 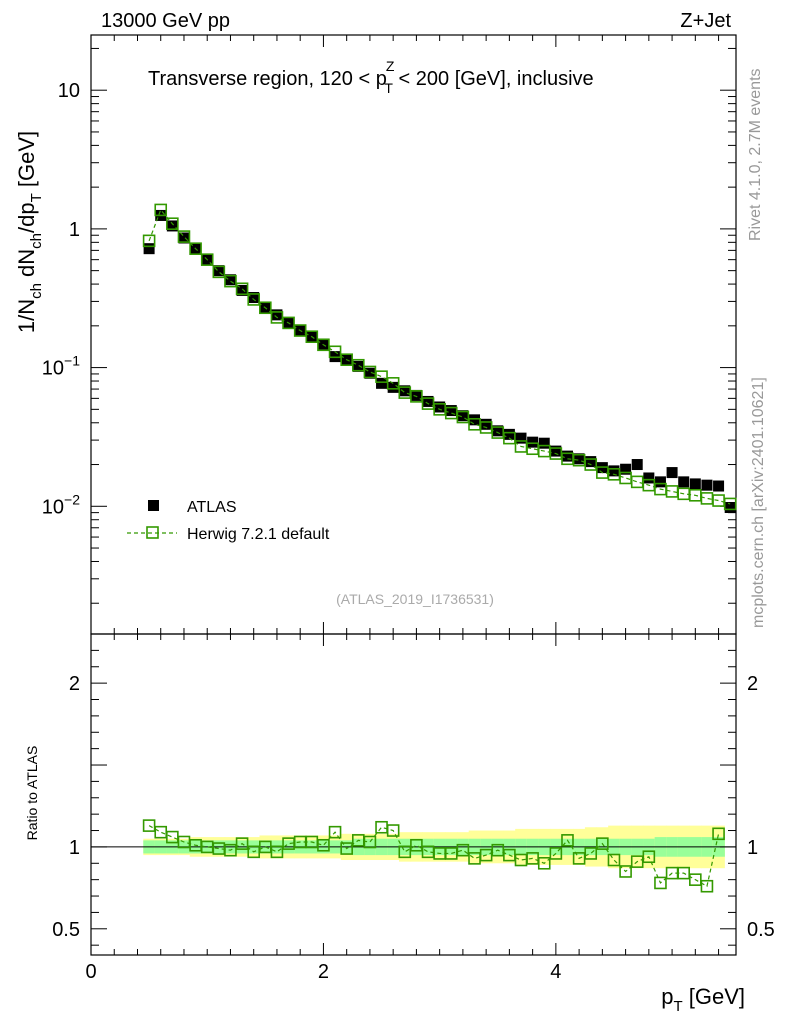 I want to click on rivet-version-label: Rivet 4.1.0, 2.7M events, so click(x=755, y=154).